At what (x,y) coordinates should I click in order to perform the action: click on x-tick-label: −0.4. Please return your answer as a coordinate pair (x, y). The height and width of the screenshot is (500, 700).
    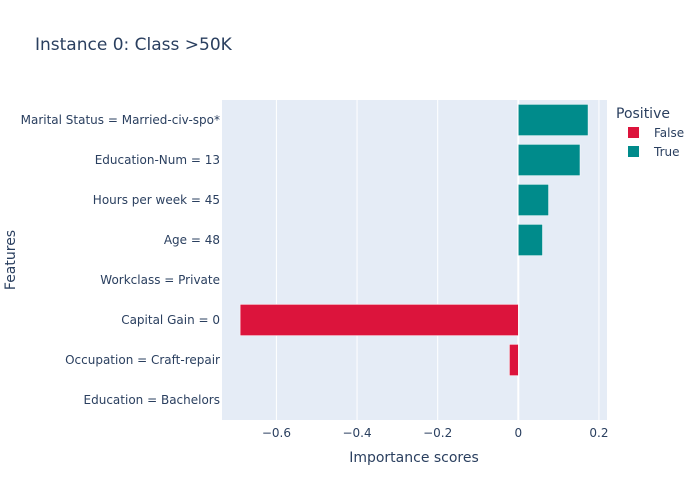
    Looking at the image, I should click on (356, 433).